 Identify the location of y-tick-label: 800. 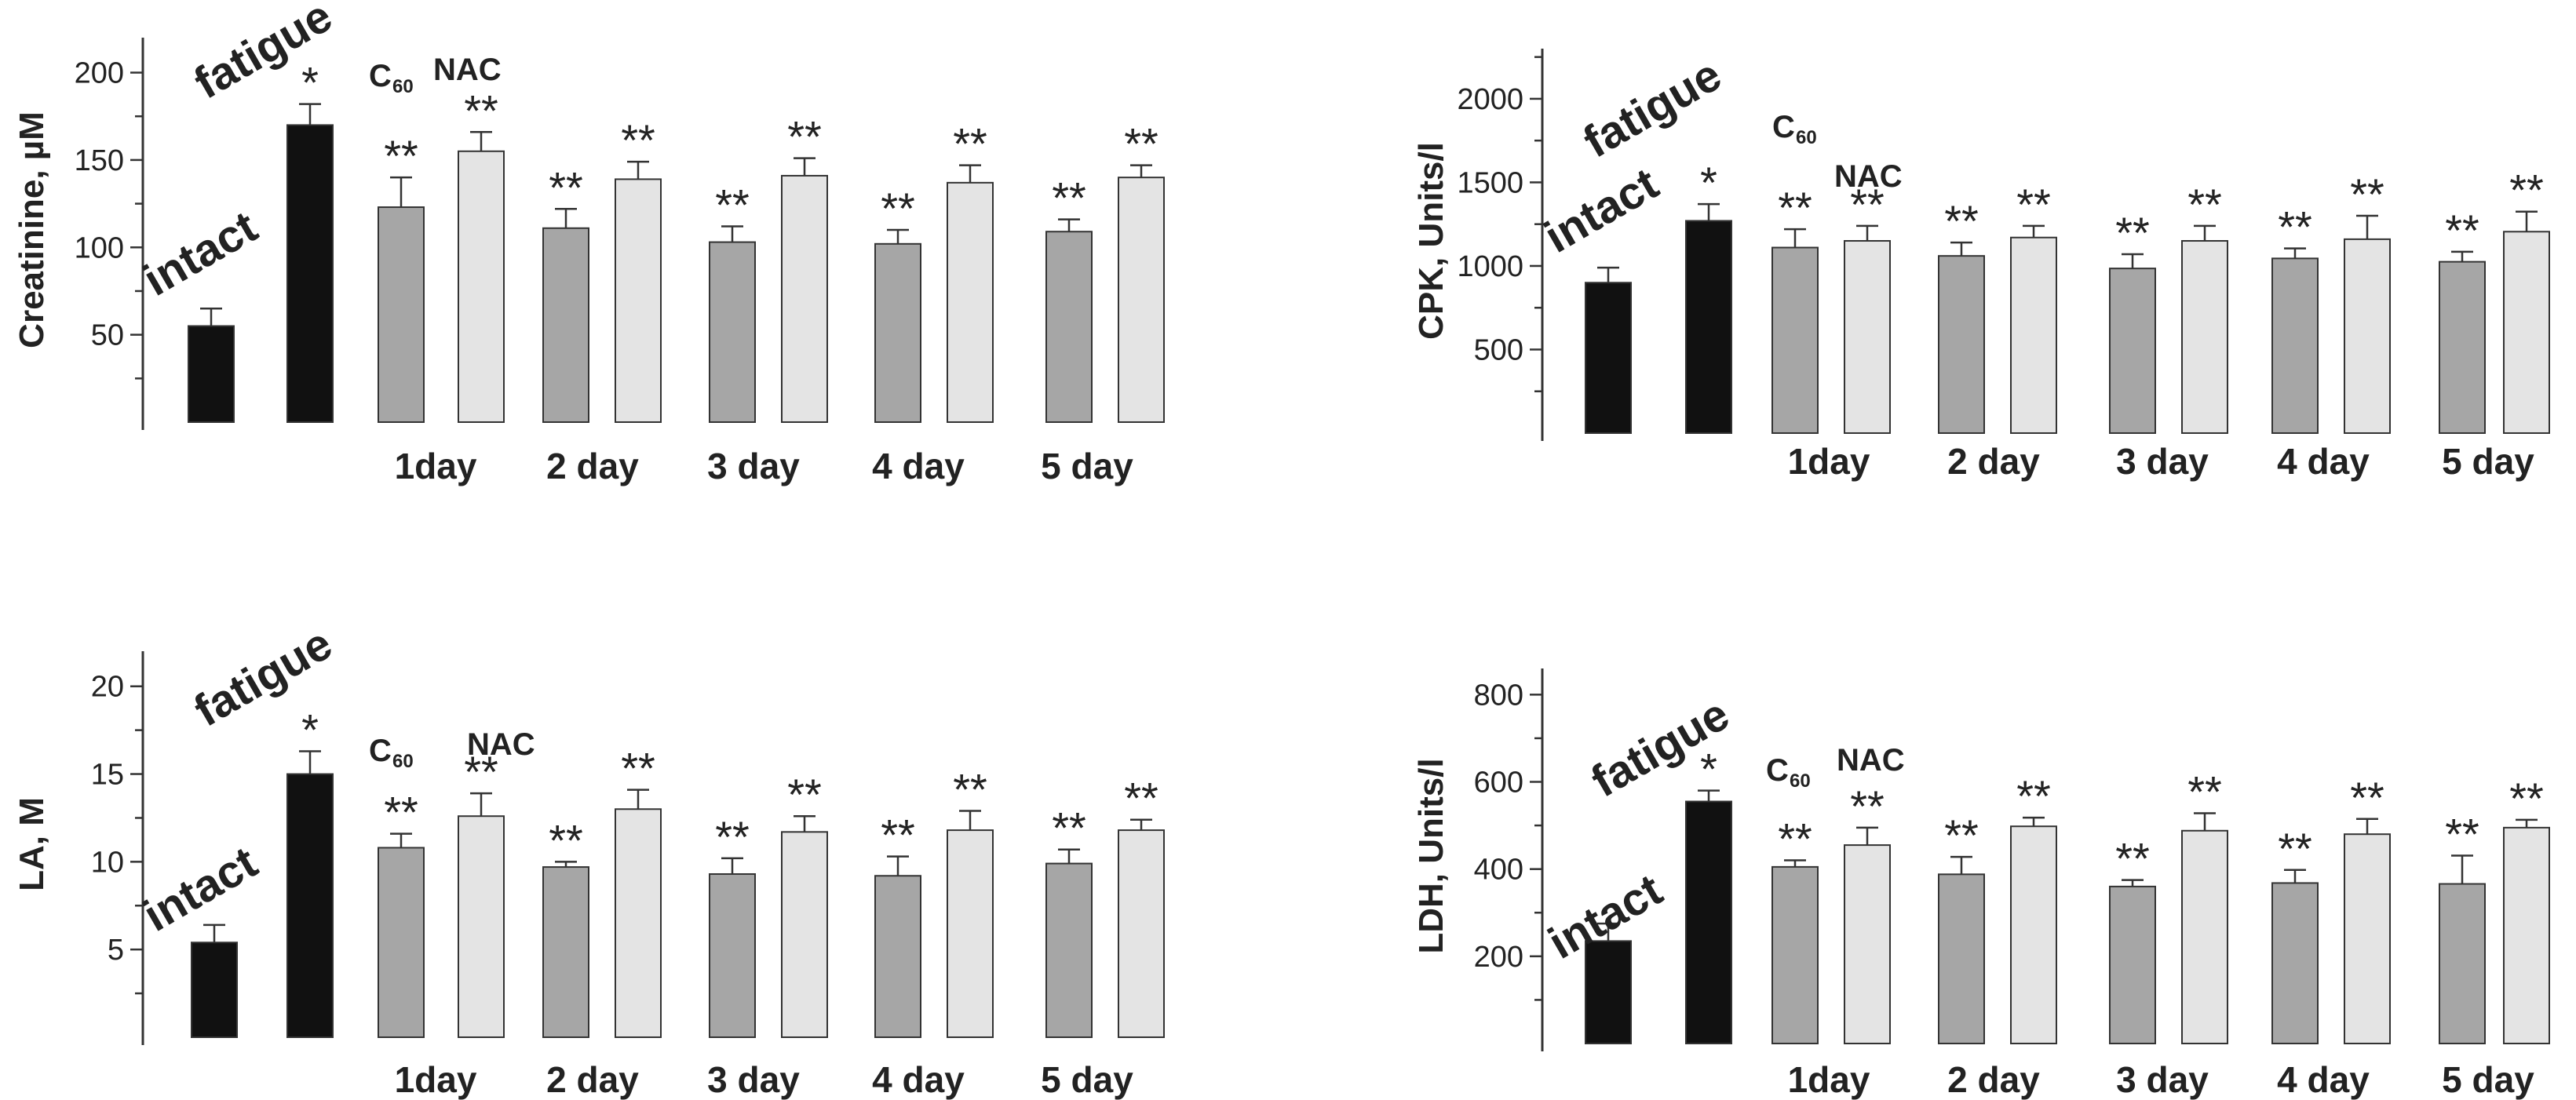
(1498, 695).